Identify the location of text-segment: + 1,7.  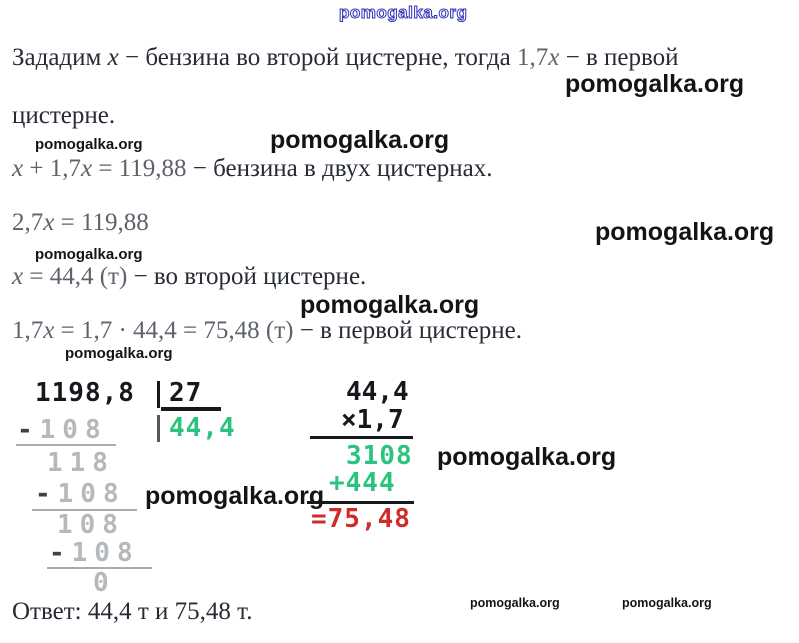
(52, 168).